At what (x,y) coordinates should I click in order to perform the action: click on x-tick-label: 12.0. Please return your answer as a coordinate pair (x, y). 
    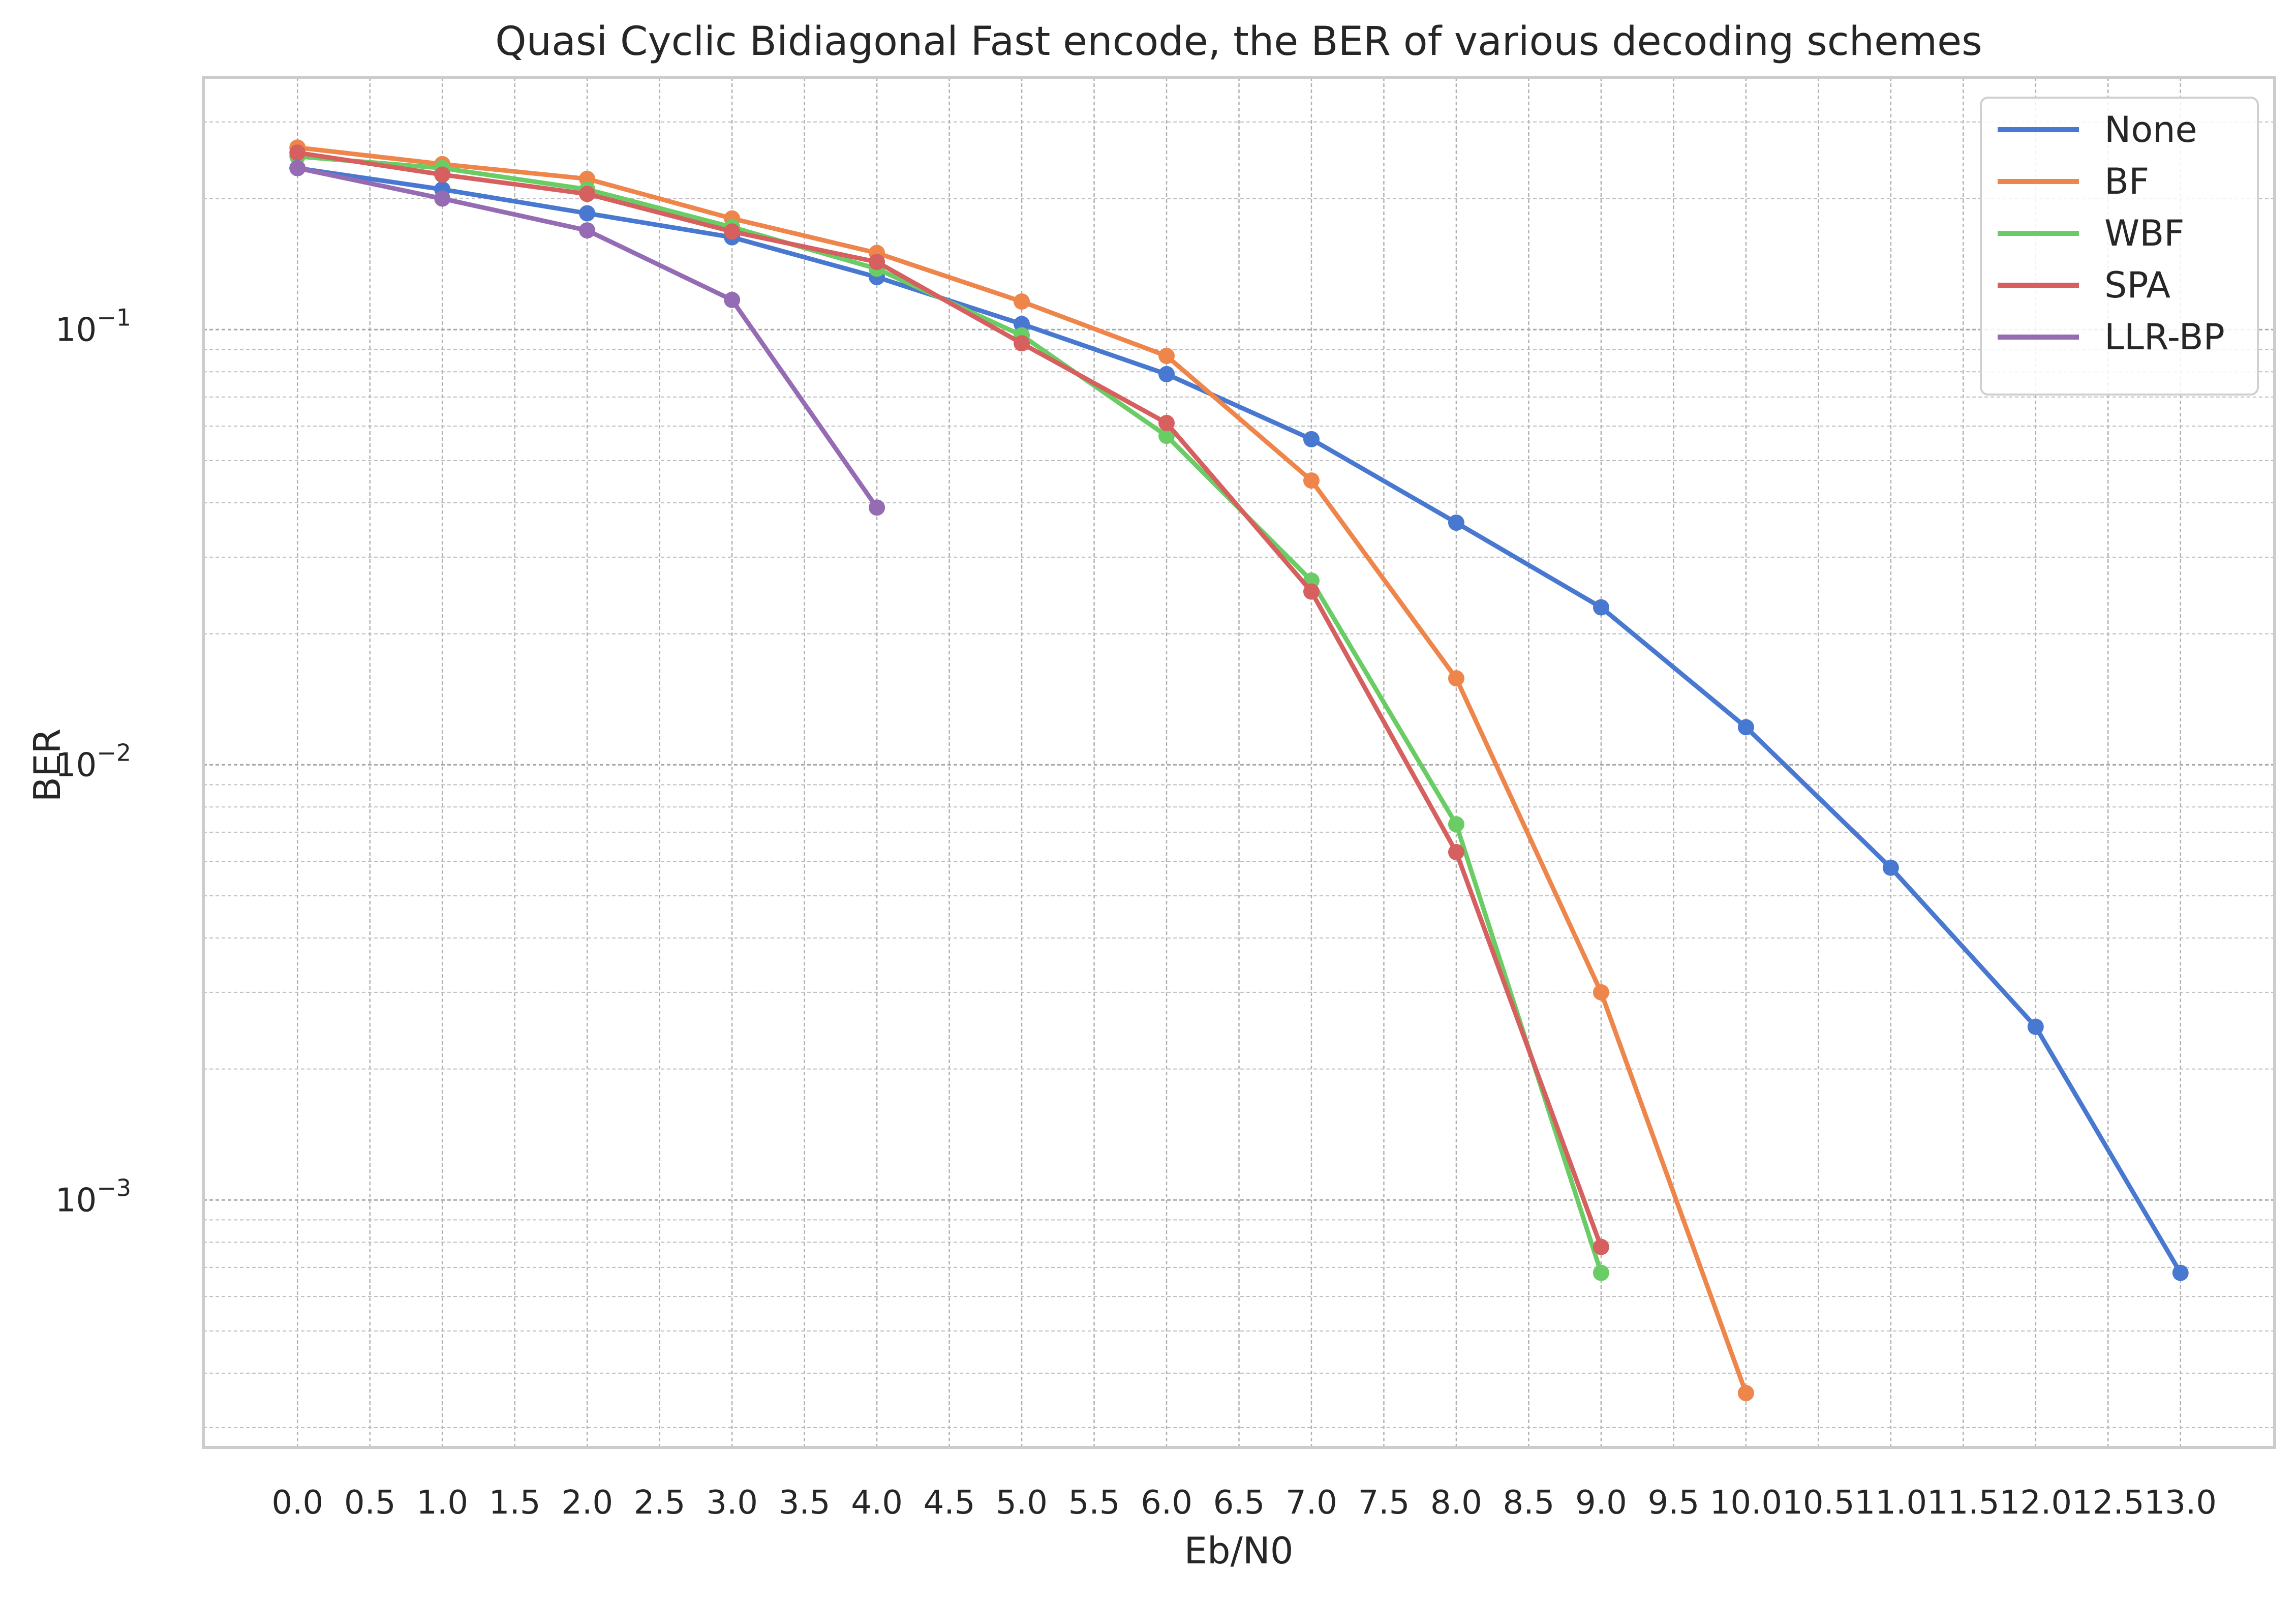
    Looking at the image, I should click on (2036, 1503).